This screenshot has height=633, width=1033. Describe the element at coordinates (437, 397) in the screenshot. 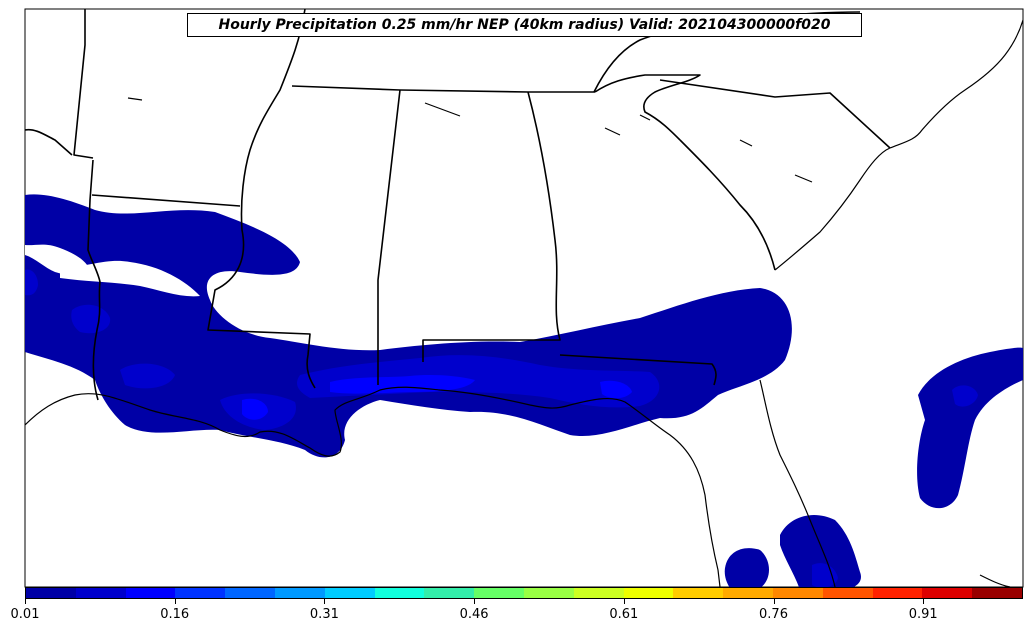

I see `precip-area-level3` at that location.